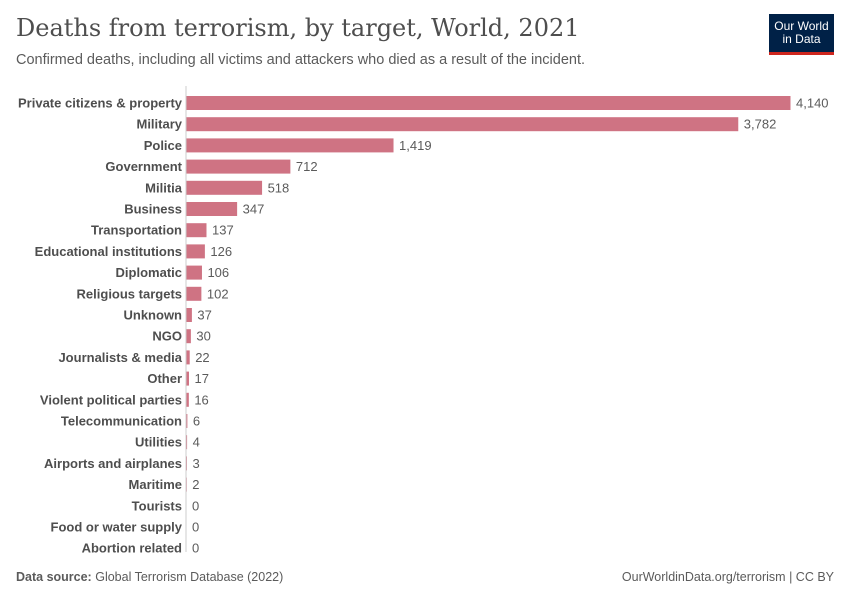 Image resolution: width=850 pixels, height=600 pixels. Describe the element at coordinates (254, 209) in the screenshot. I see `value-label: 347` at that location.